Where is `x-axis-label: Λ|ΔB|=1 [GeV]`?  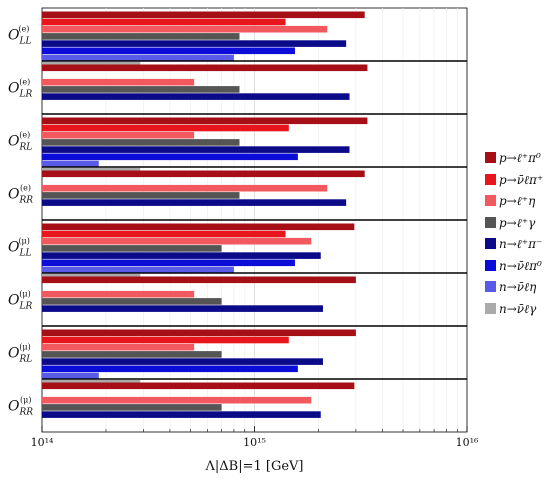 x-axis-label: Λ|ΔB|=1 [GeV] is located at coordinates (254, 466).